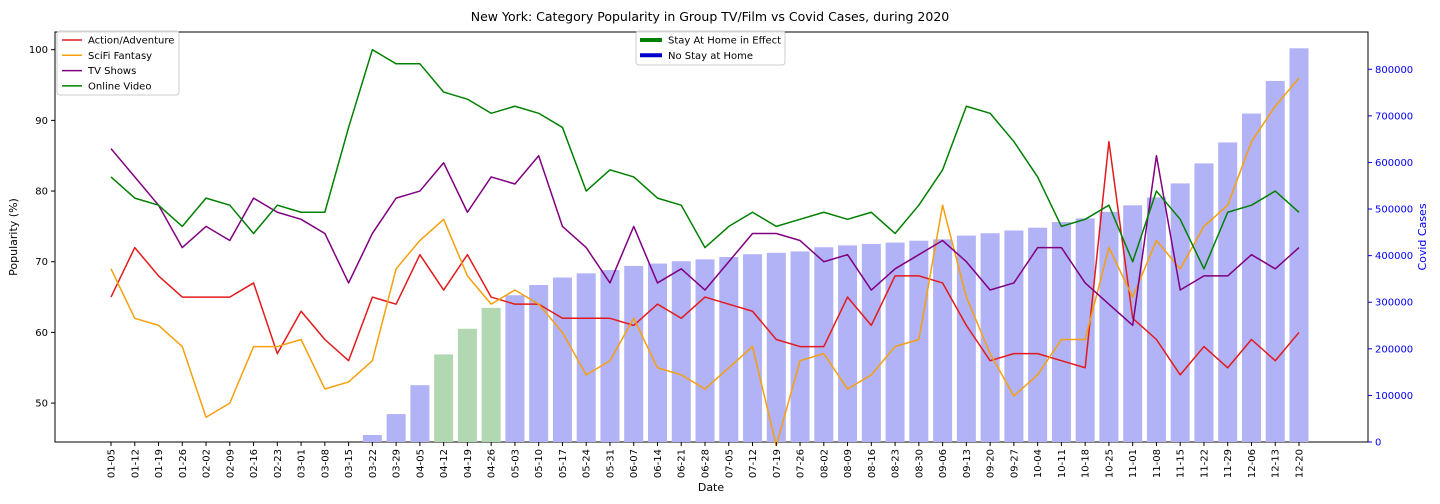 Image resolution: width=1440 pixels, height=504 pixels. Describe the element at coordinates (41, 192) in the screenshot. I see `y-tick-label: 80` at that location.